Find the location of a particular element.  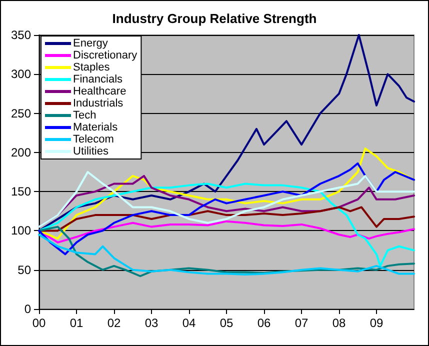

y-tick-label: 300 is located at coordinates (21, 74).